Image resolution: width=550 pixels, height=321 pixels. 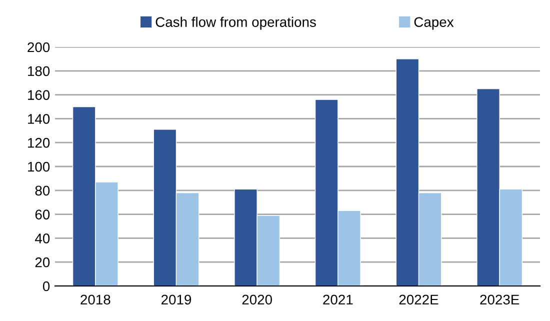 What do you see at coordinates (434, 23) in the screenshot?
I see `legend-label: Capex` at bounding box center [434, 23].